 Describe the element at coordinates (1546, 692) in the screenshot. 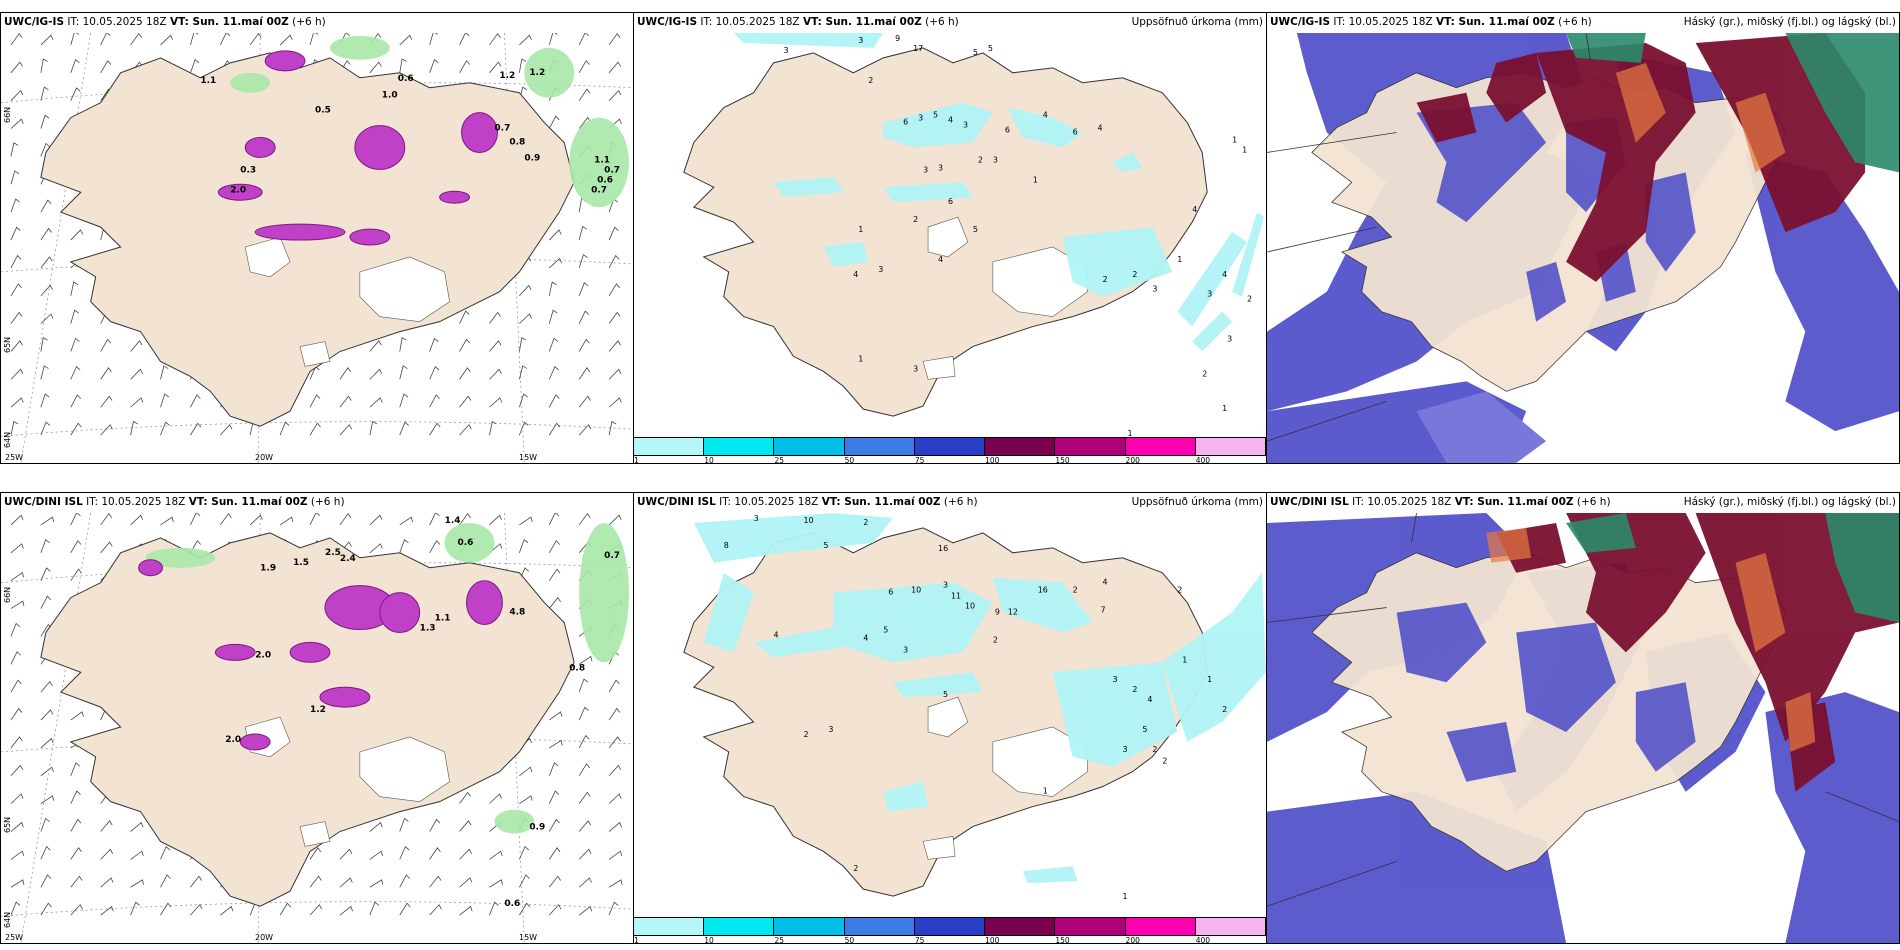

I see `cloud-low-over-land` at that location.